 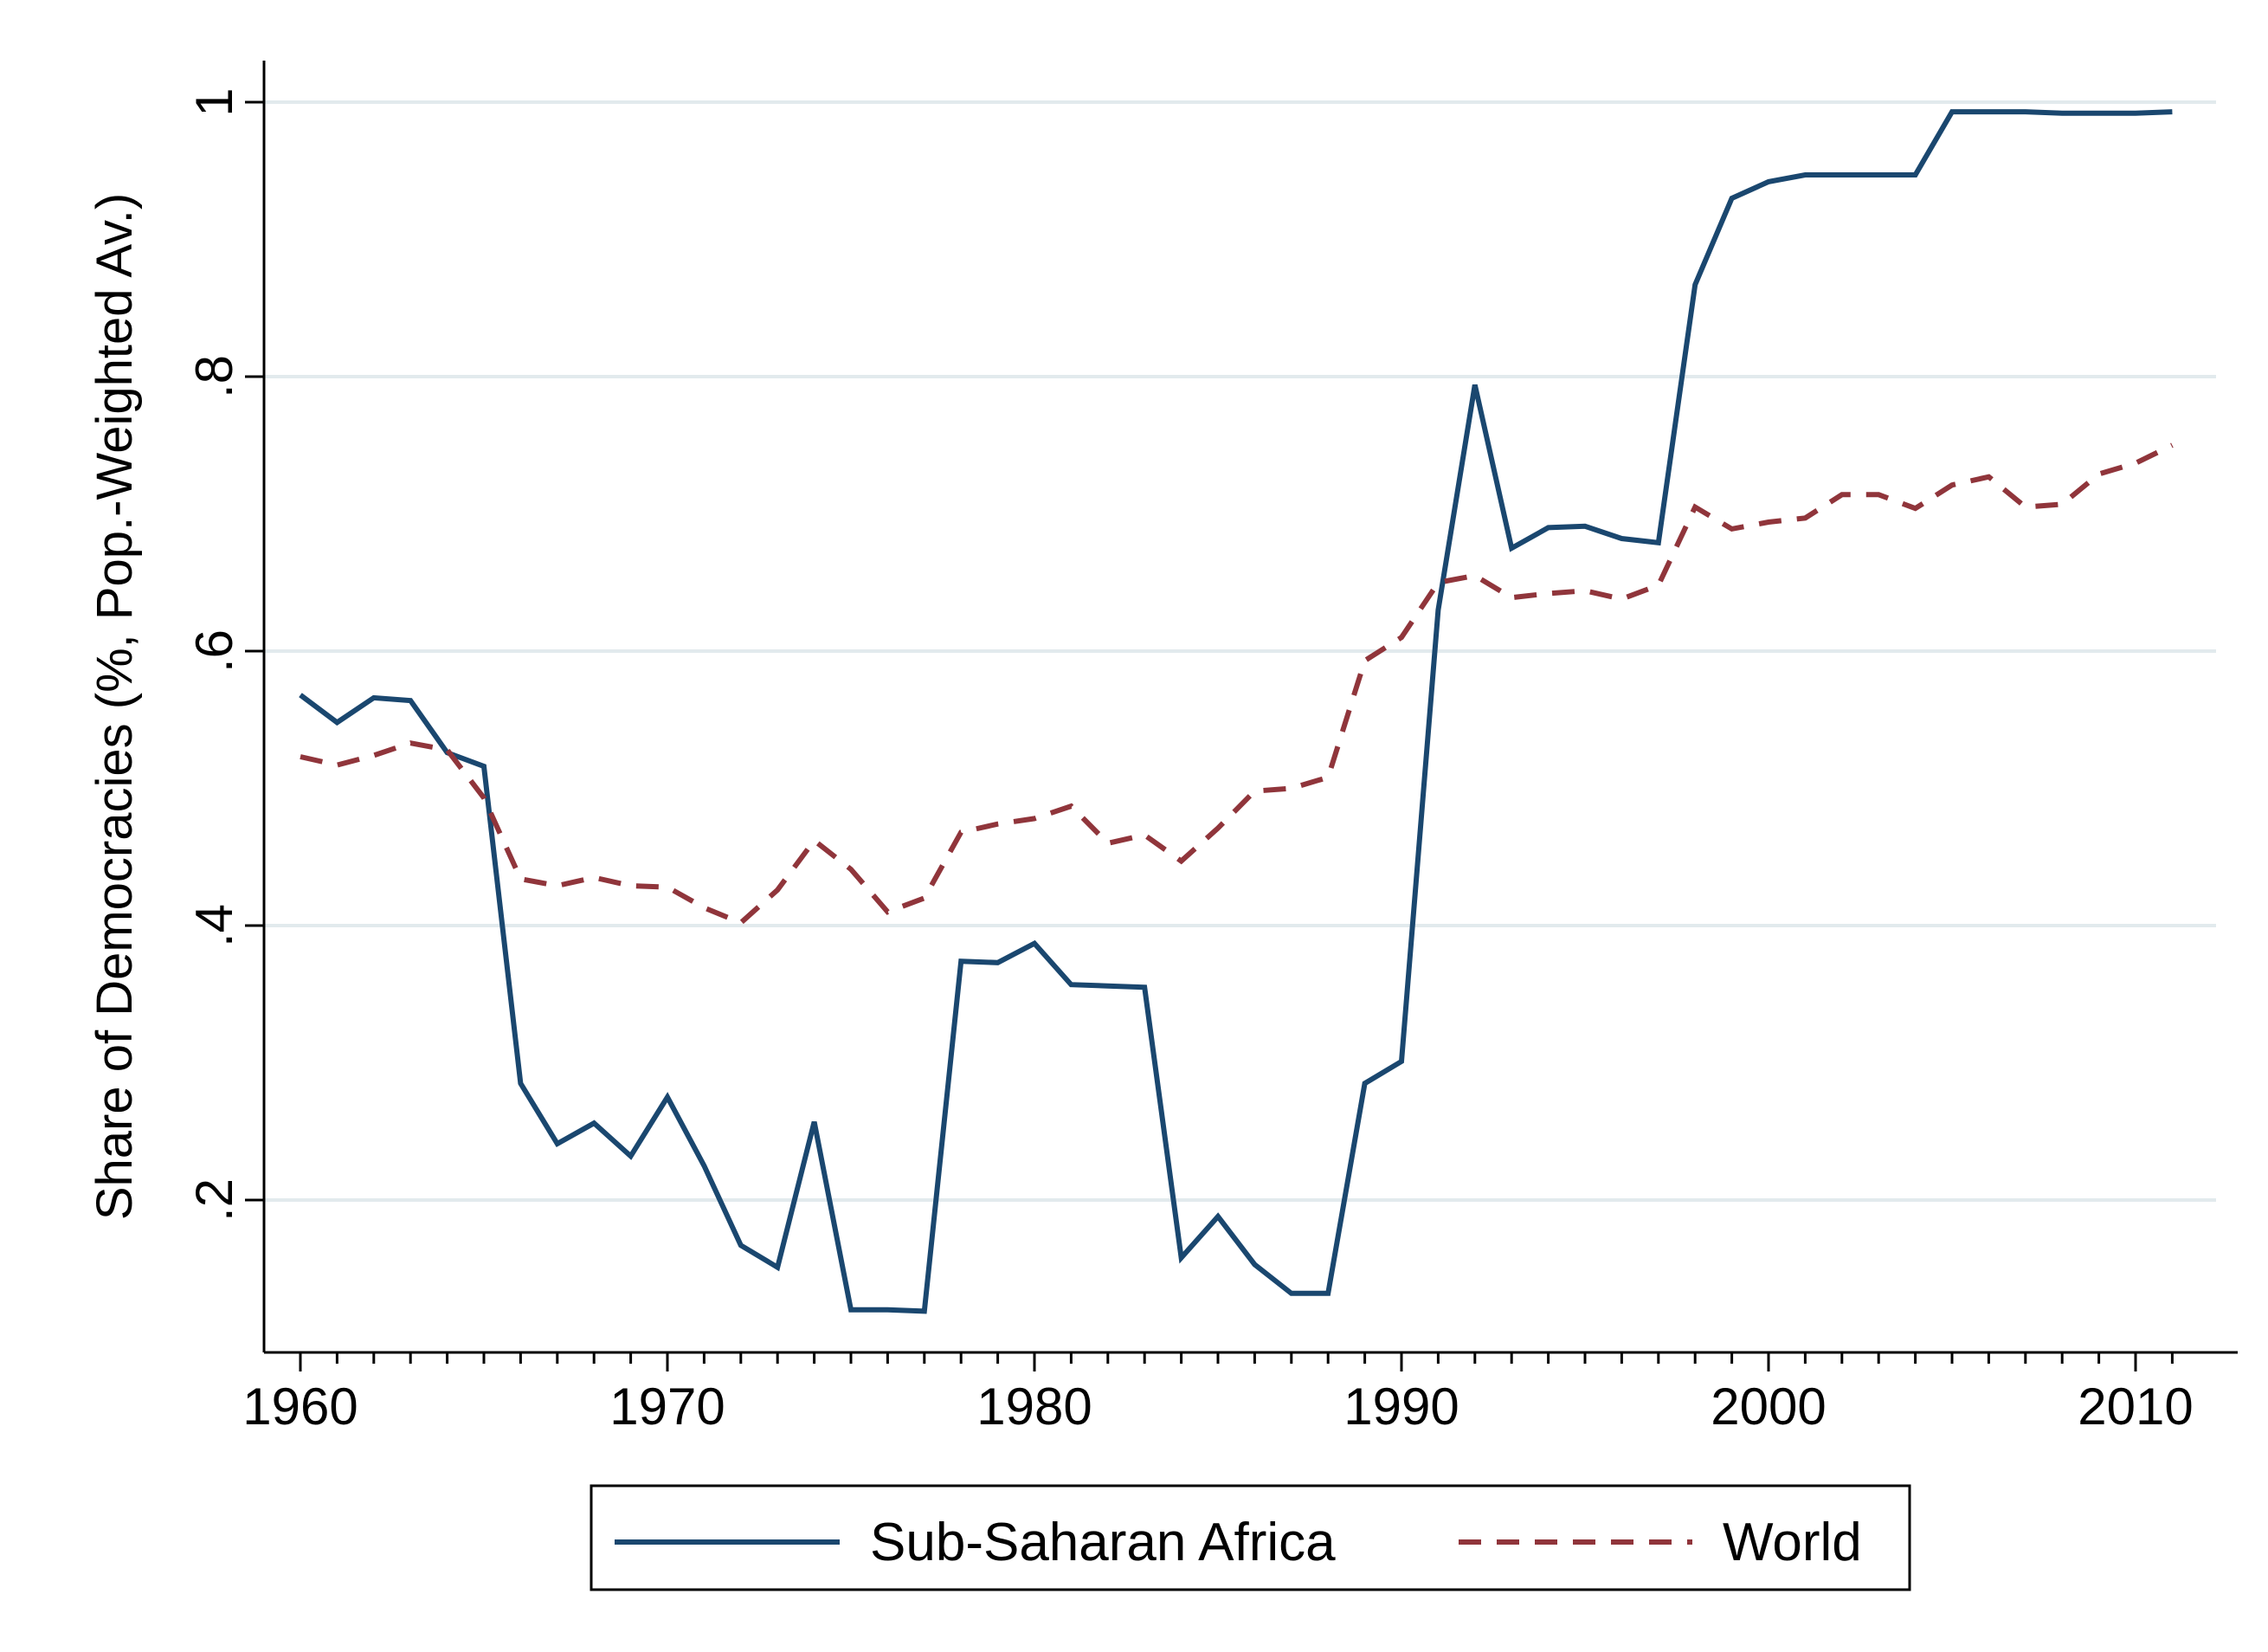 I want to click on legend-box, so click(x=1250, y=1537).